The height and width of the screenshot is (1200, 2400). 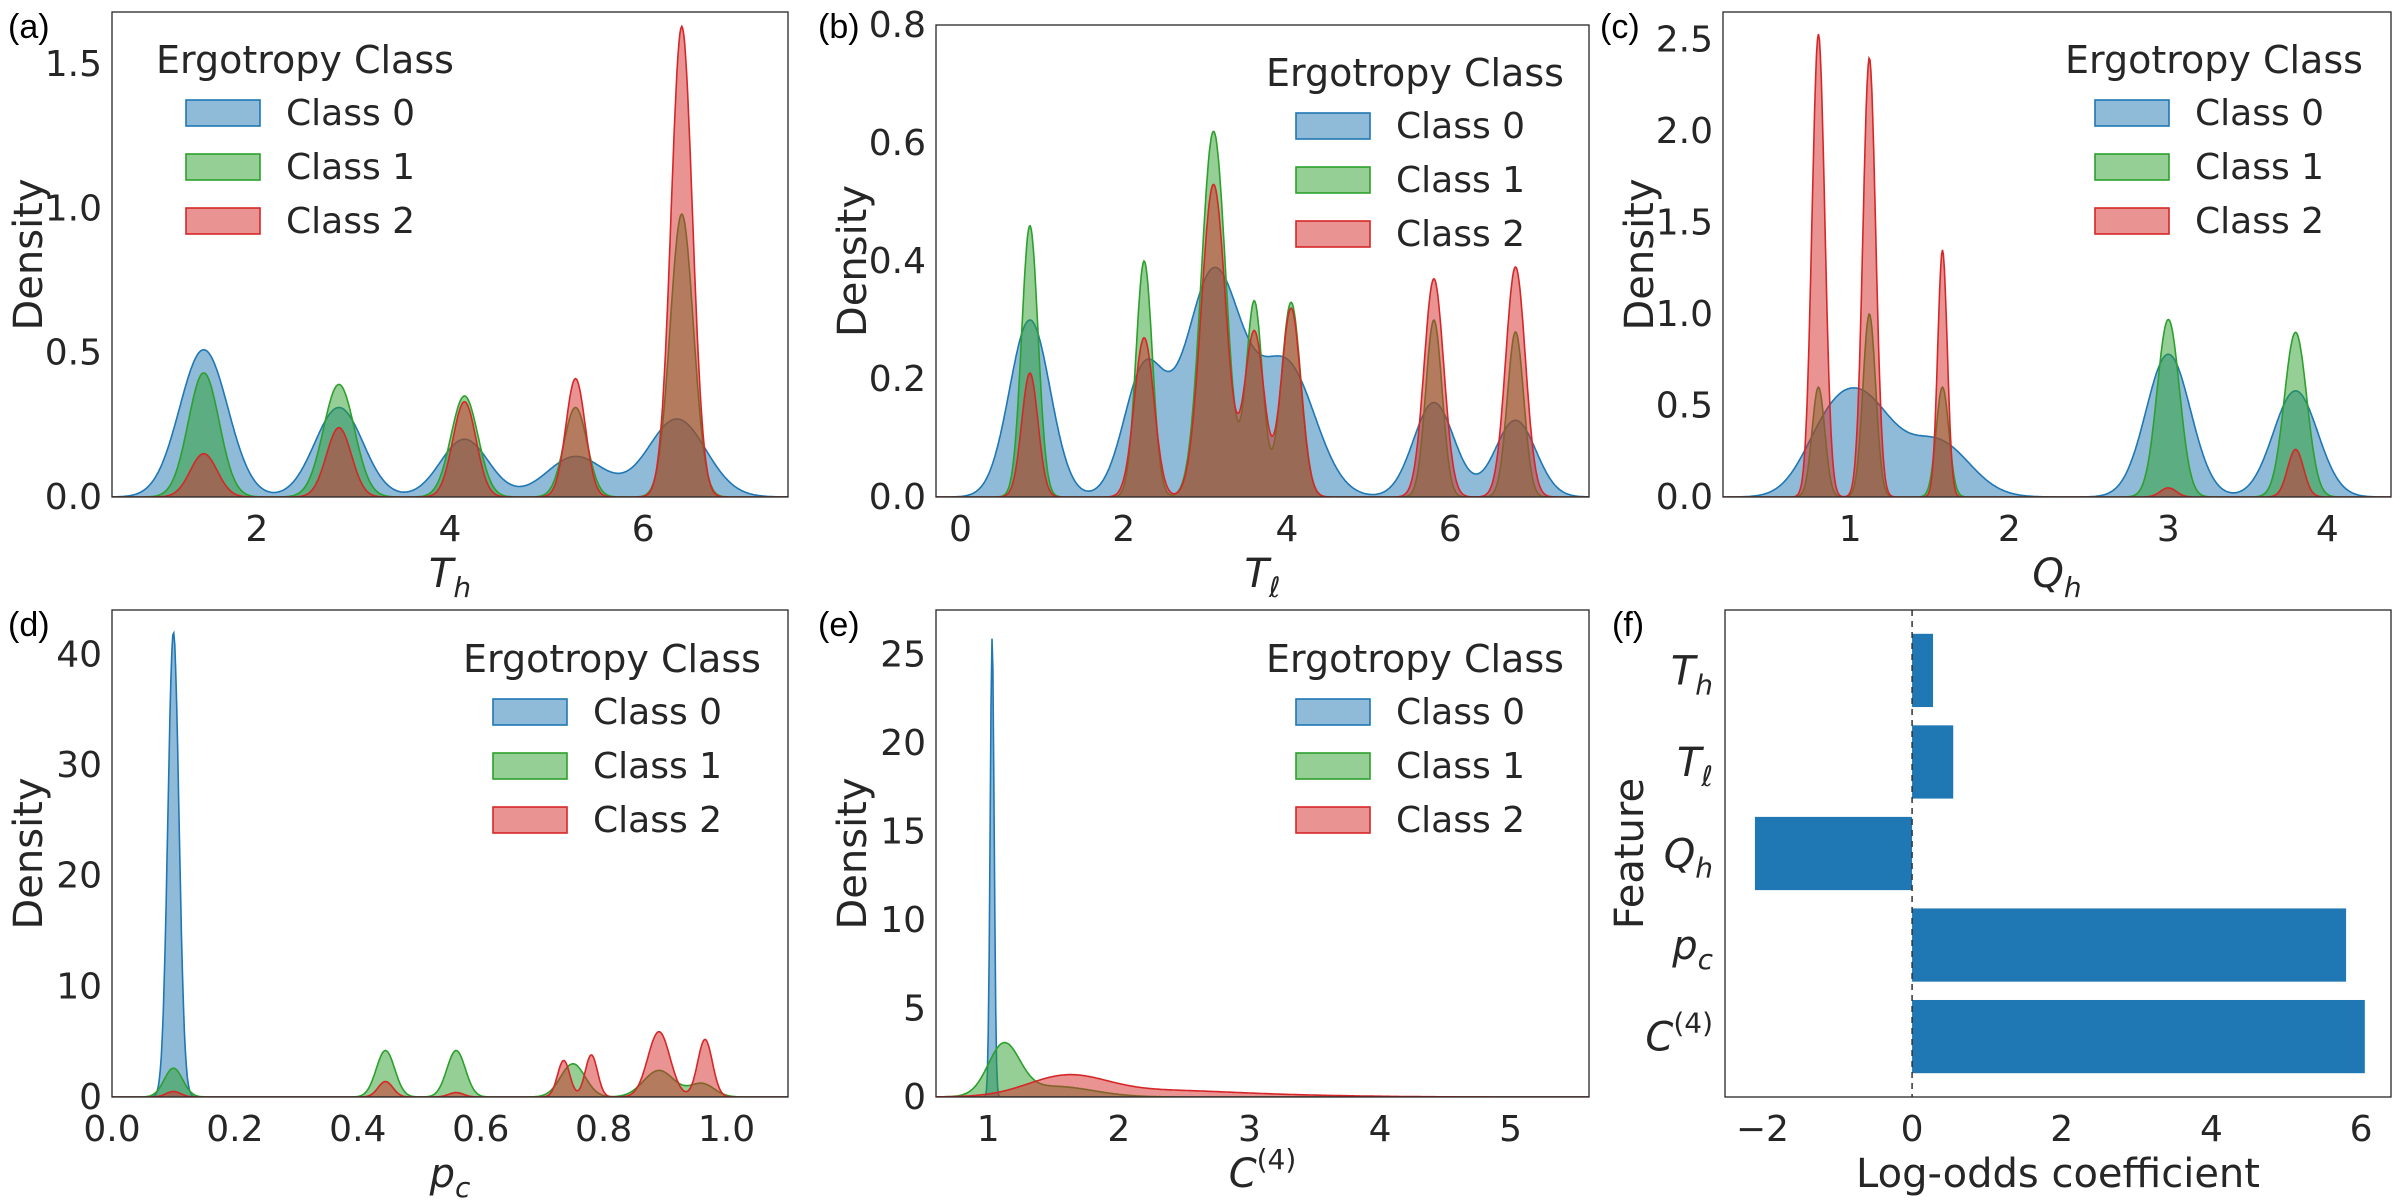 I want to click on panel-label: (d), so click(x=29, y=625).